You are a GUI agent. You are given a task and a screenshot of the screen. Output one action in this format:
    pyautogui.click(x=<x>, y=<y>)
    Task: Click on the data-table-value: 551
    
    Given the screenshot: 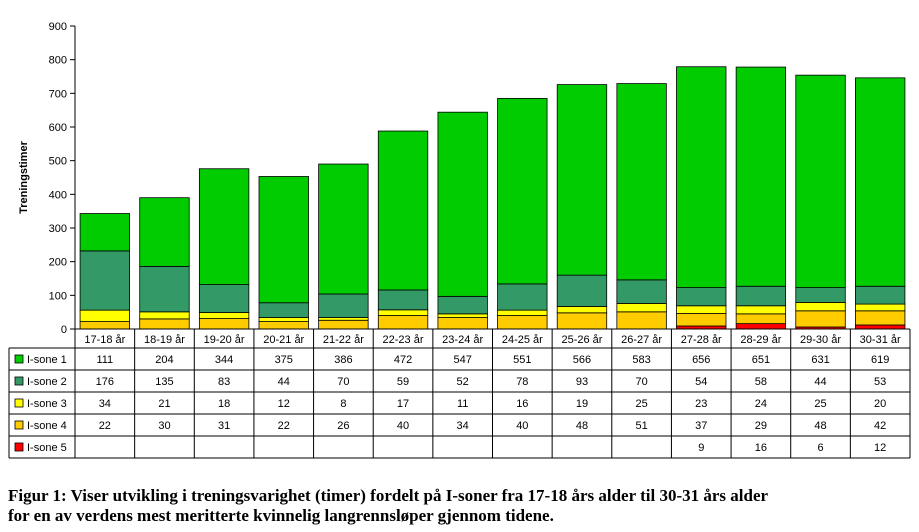 What is the action you would take?
    pyautogui.click(x=522, y=360)
    